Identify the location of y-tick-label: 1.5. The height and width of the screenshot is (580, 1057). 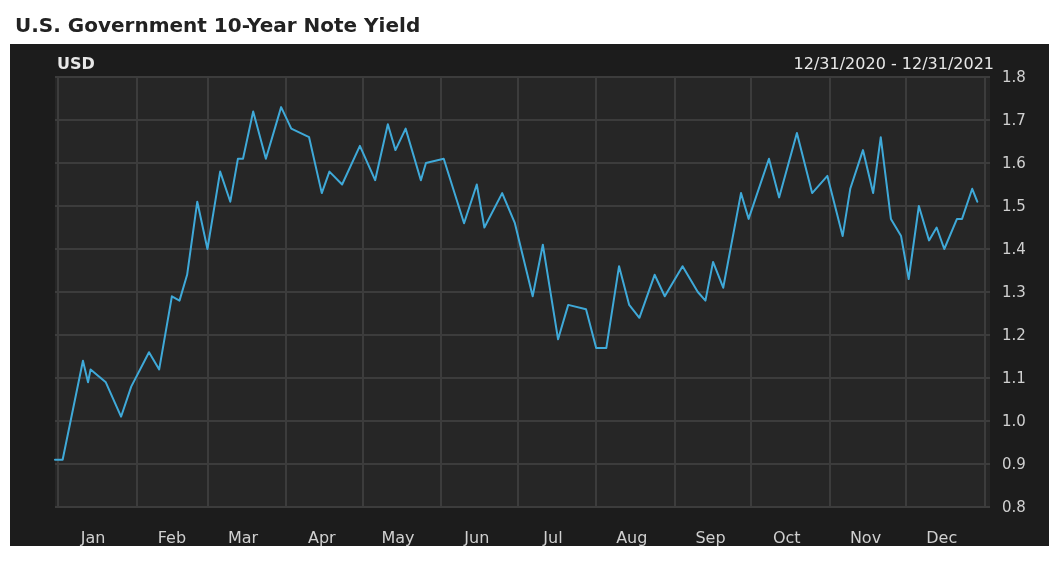
(1014, 206).